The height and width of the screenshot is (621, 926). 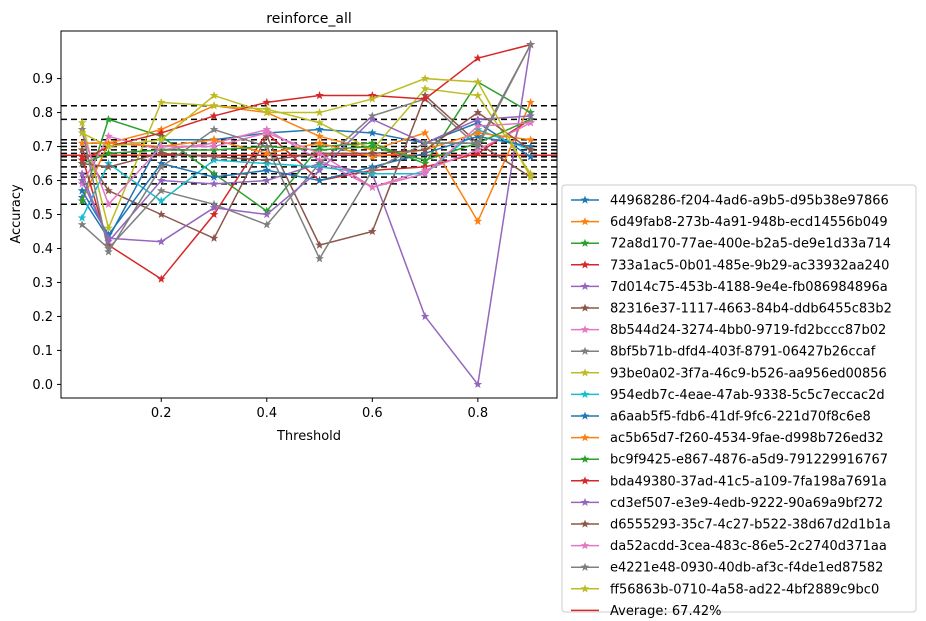 What do you see at coordinates (42, 215) in the screenshot?
I see `y-tick-label: 0.5` at bounding box center [42, 215].